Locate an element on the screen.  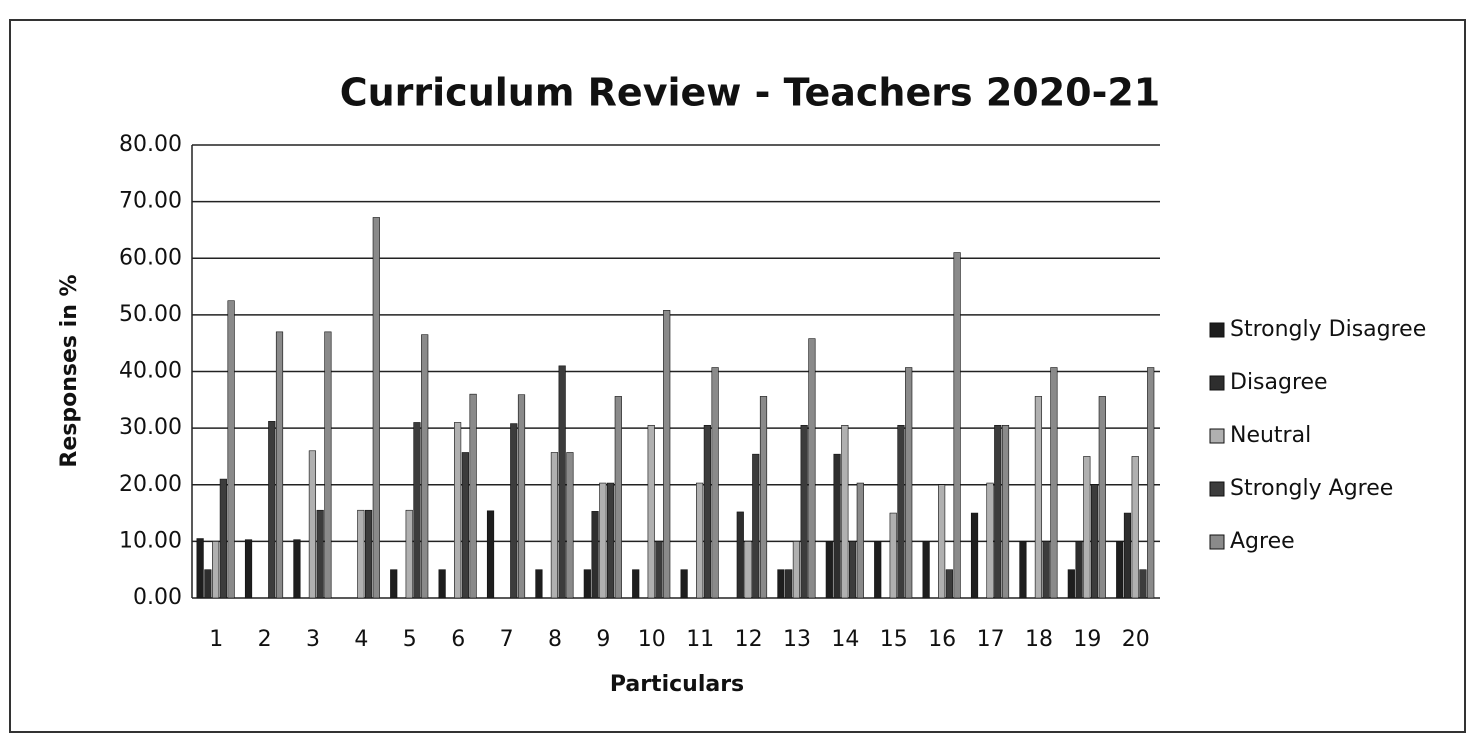
x-tick-label: 8 is located at coordinates (555, 639).